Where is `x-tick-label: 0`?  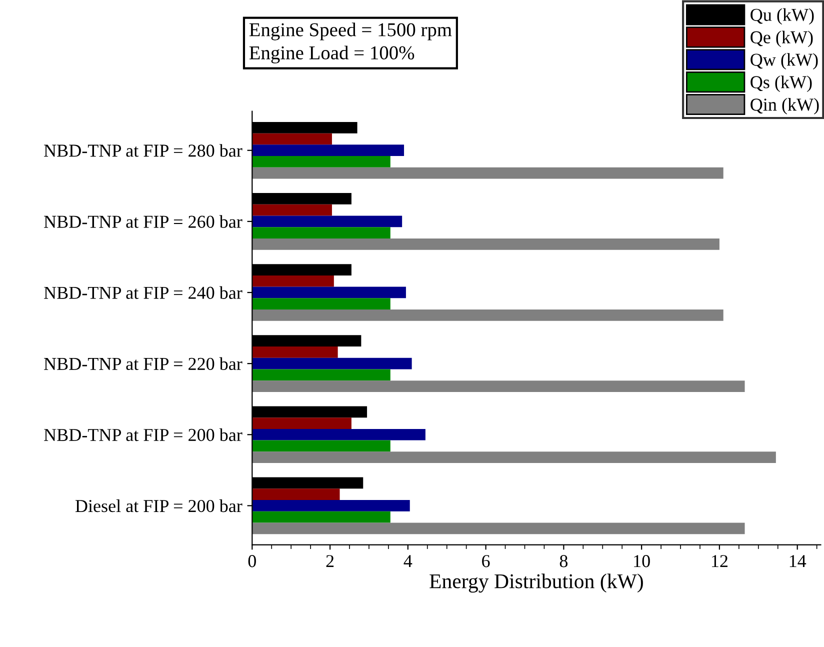 x-tick-label: 0 is located at coordinates (252, 561).